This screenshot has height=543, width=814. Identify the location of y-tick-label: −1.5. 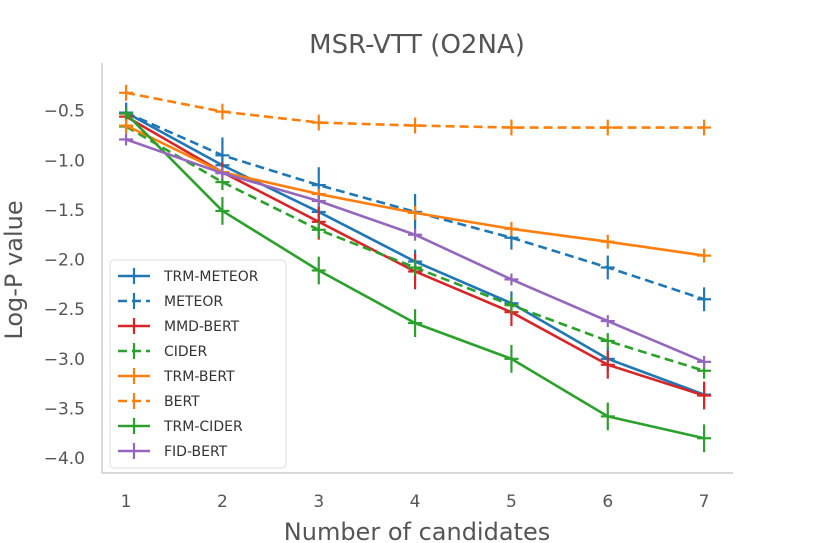
(64, 211).